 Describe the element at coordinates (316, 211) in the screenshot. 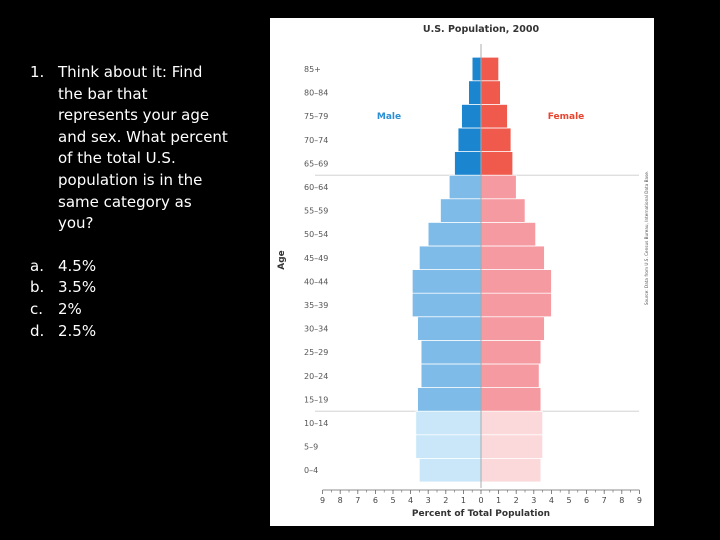

I see `age-tick-label: 55–59` at that location.